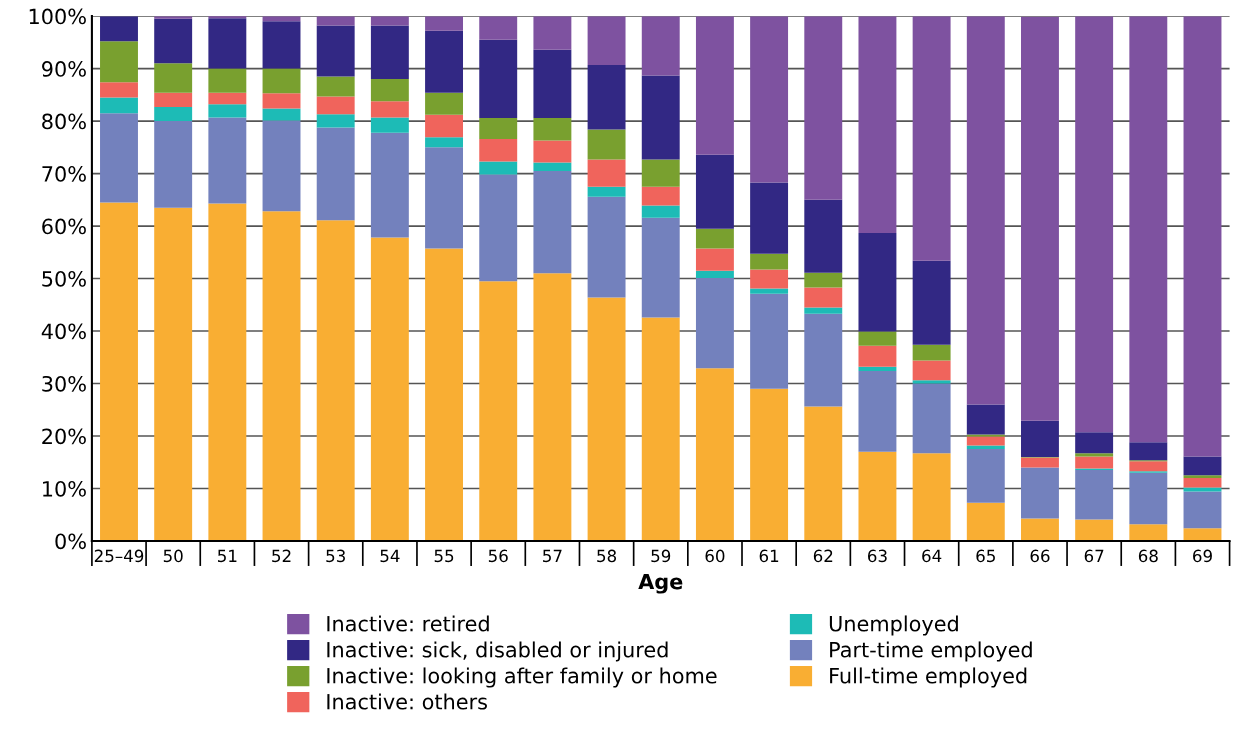 This screenshot has height=733, width=1242. I want to click on x-tick-label: 53, so click(335, 556).